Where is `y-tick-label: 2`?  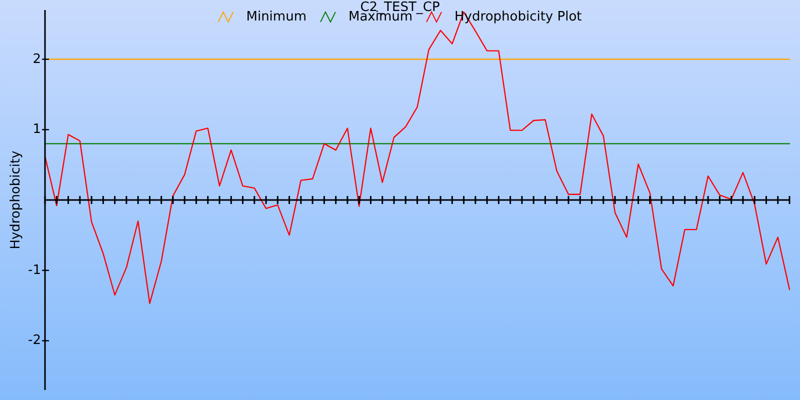 y-tick-label: 2 is located at coordinates (36, 59).